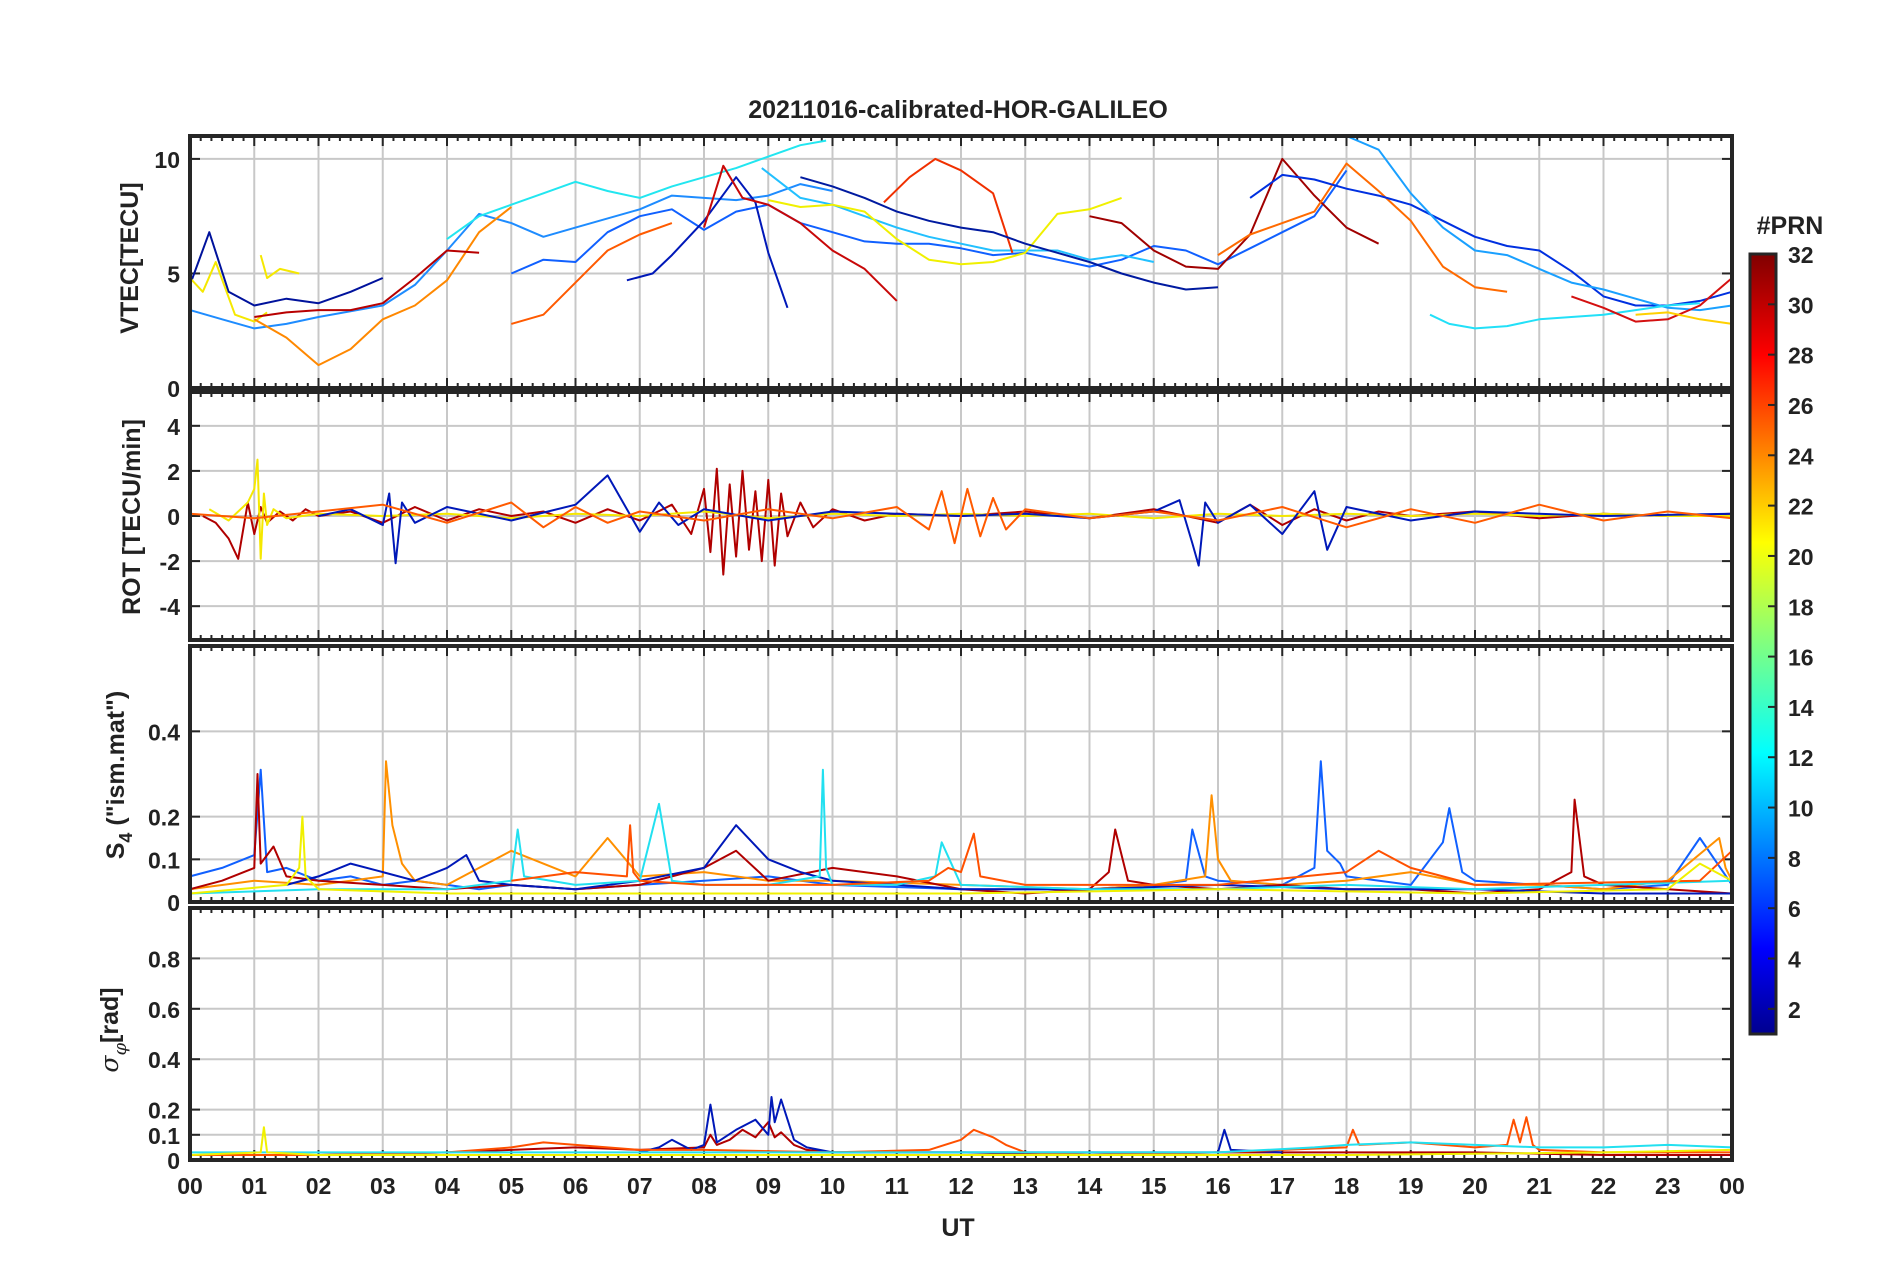 The width and height of the screenshot is (1902, 1272). Describe the element at coordinates (254, 1186) in the screenshot. I see `x-tick-label: 01` at that location.